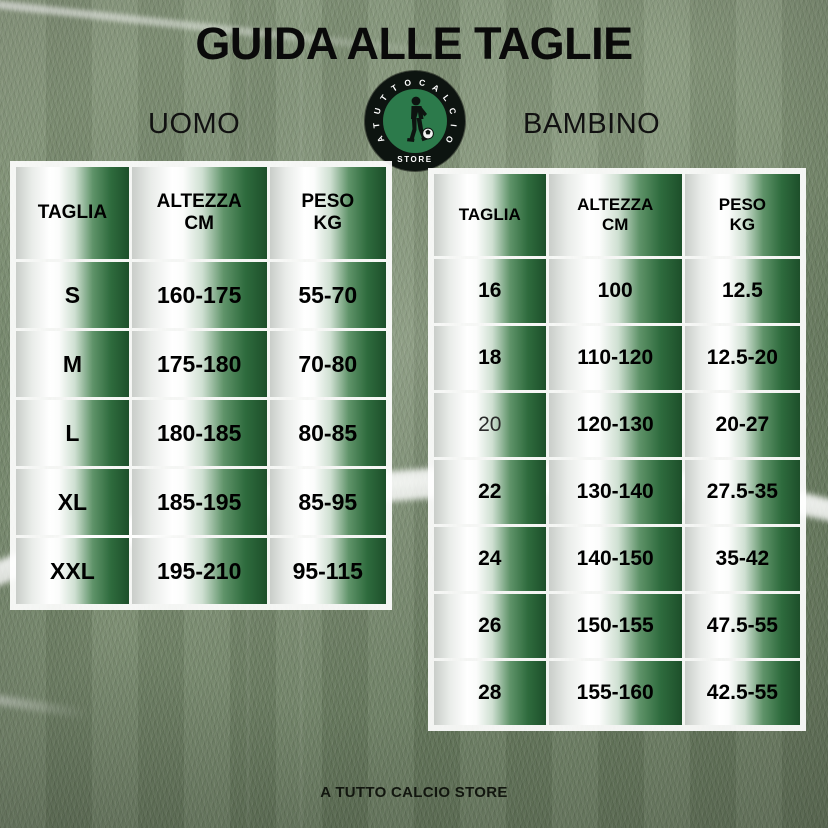 This screenshot has width=828, height=828. What do you see at coordinates (592, 124) in the screenshot?
I see `section-label-bambino: BAMBINO` at bounding box center [592, 124].